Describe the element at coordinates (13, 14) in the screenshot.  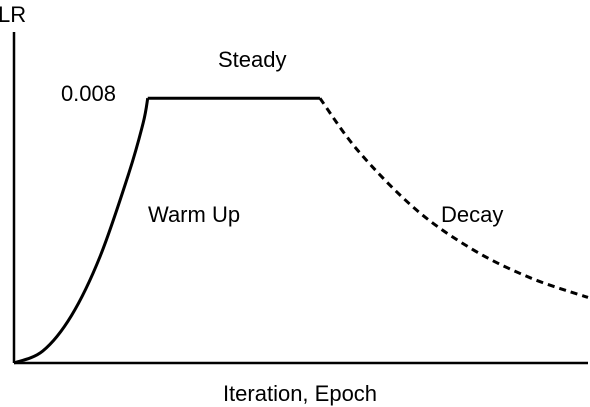
I see `y-axis-label: LR` at that location.